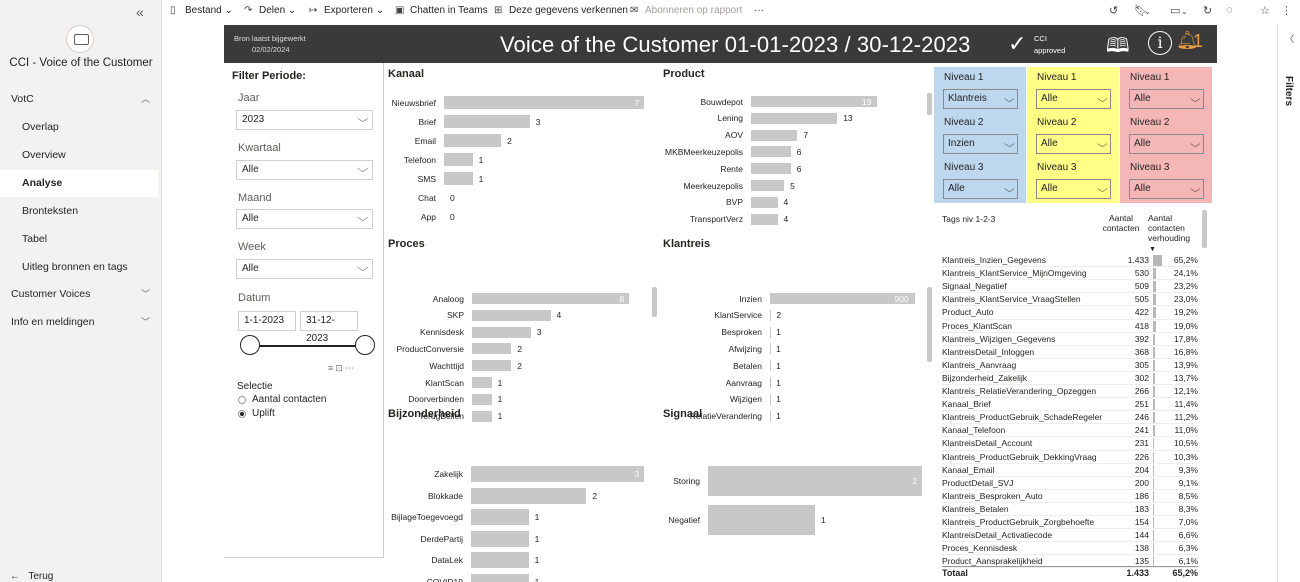 The width and height of the screenshot is (1300, 582). I want to click on niveau-dropdown: Klantreis ⌵, so click(980, 99).